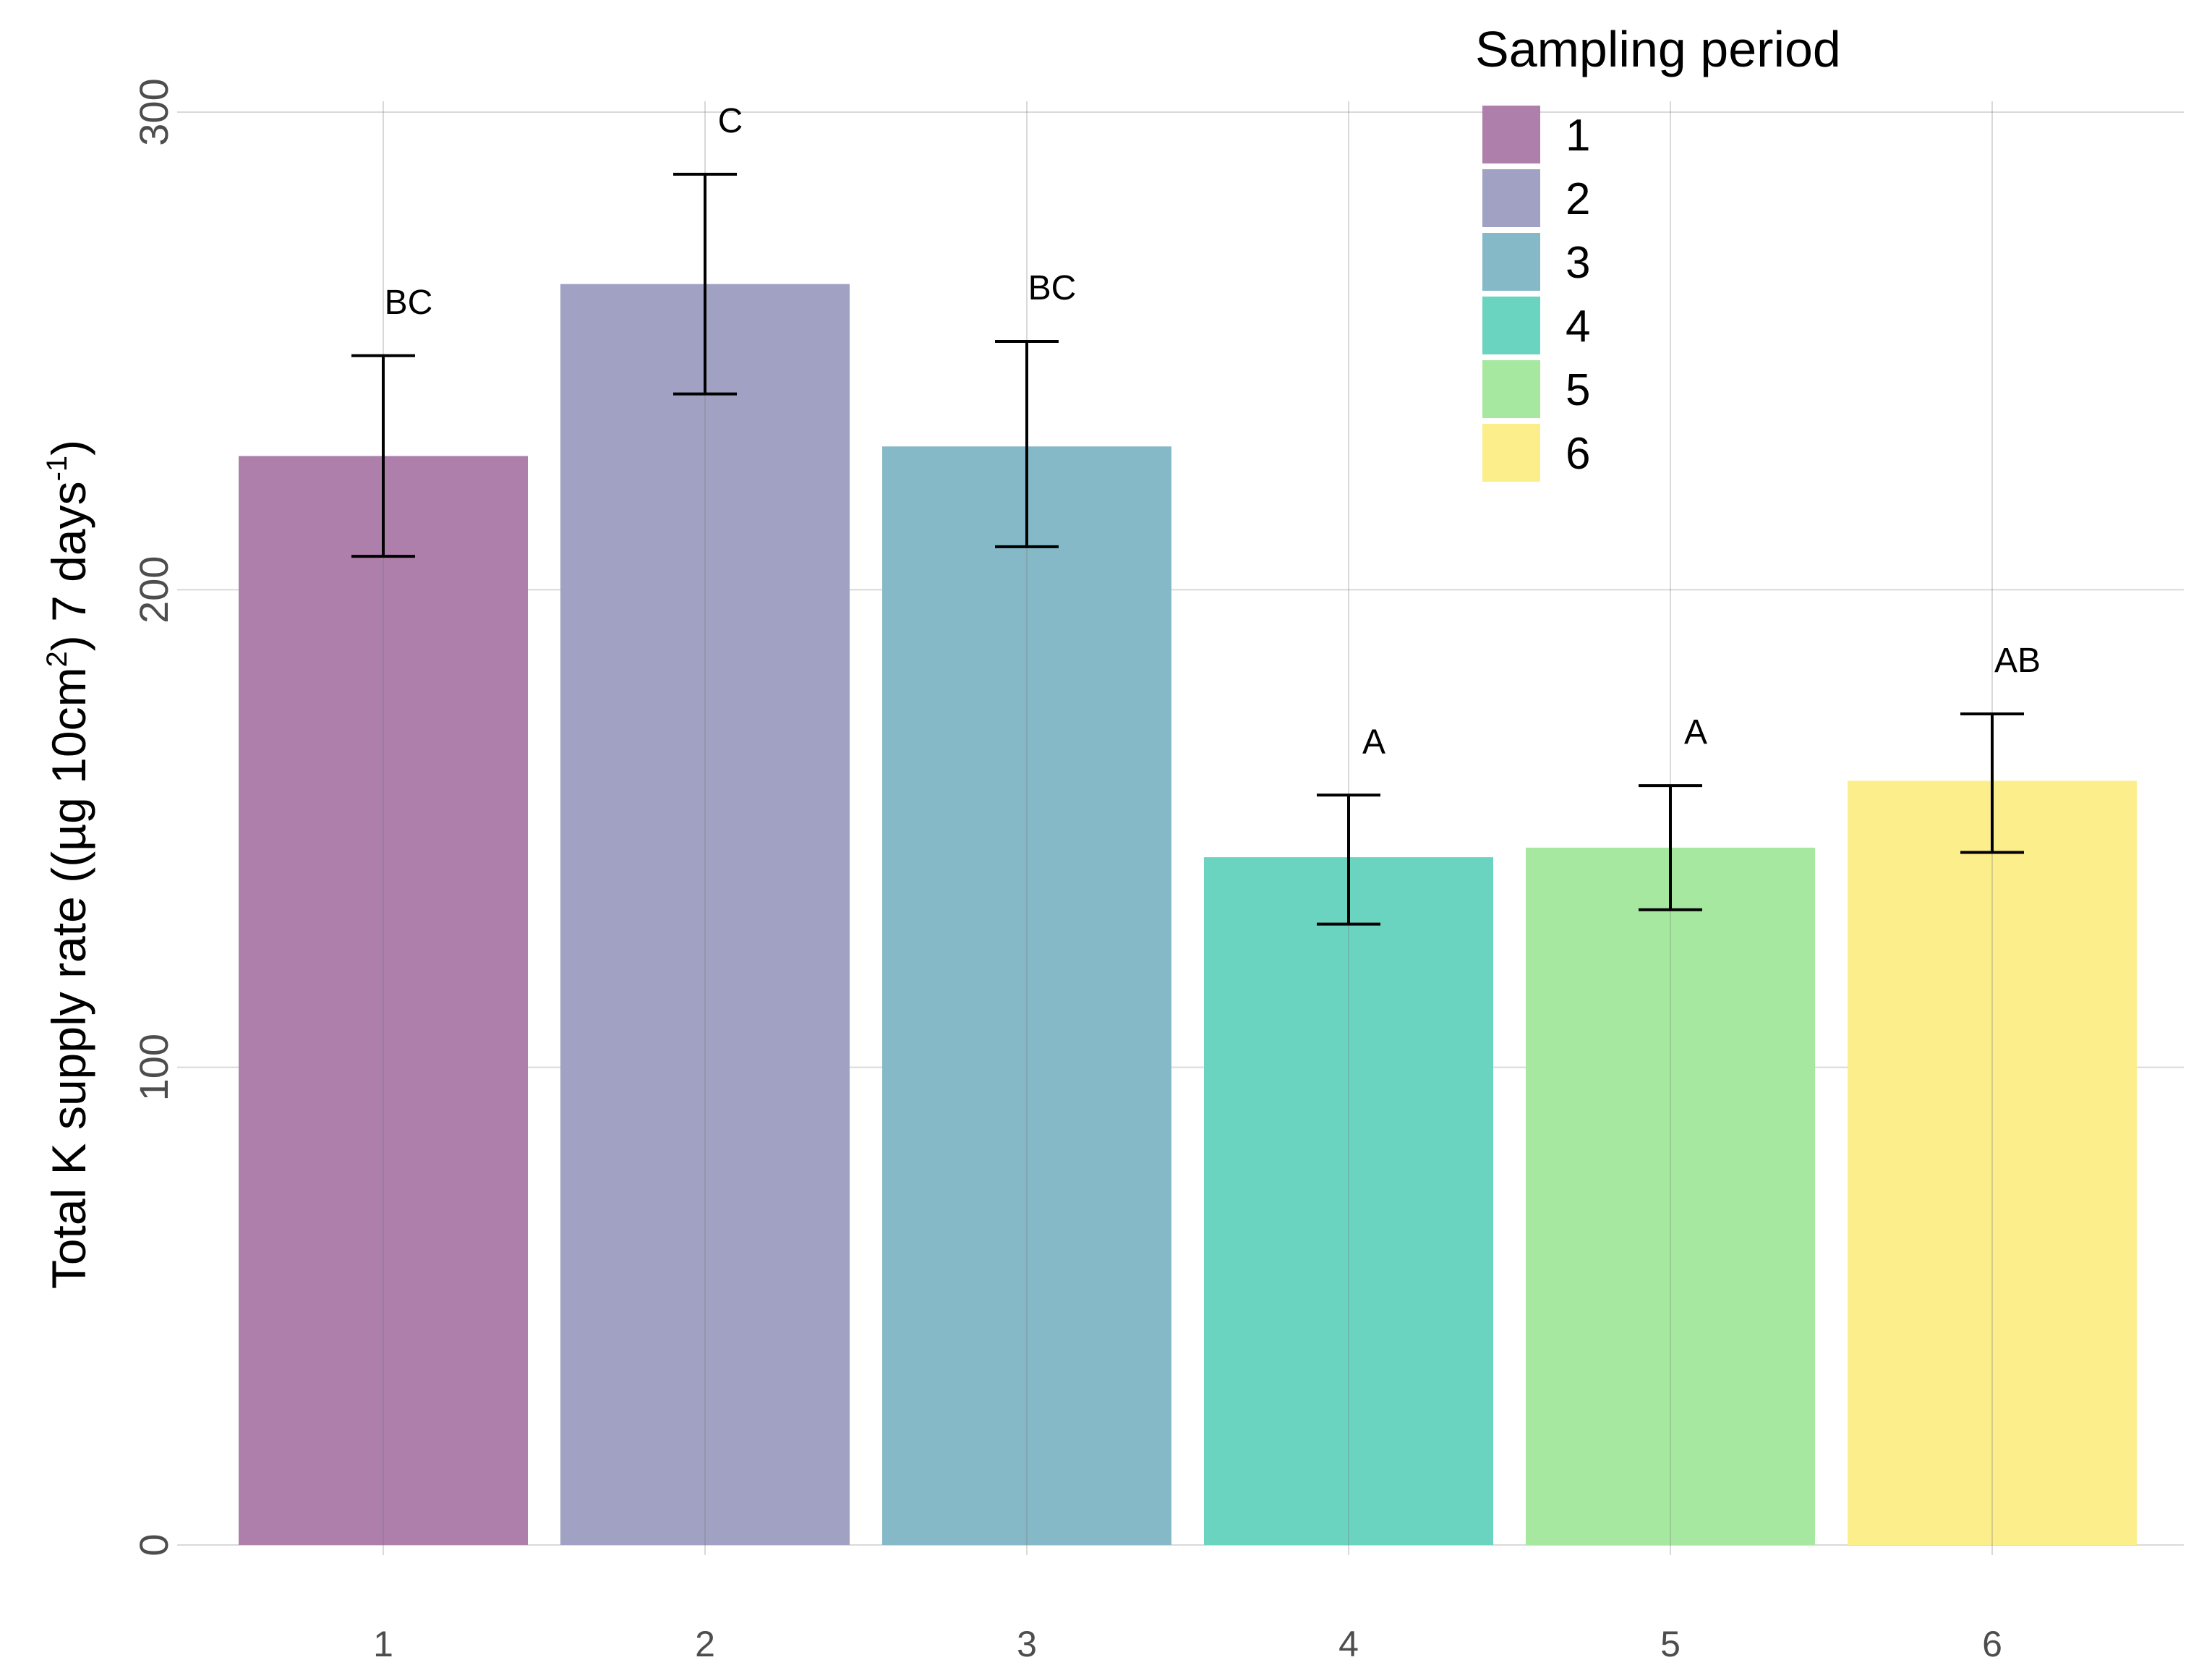 The width and height of the screenshot is (2212, 1673). Describe the element at coordinates (68, 566) in the screenshot. I see `y-label-part: ) 7 days` at that location.